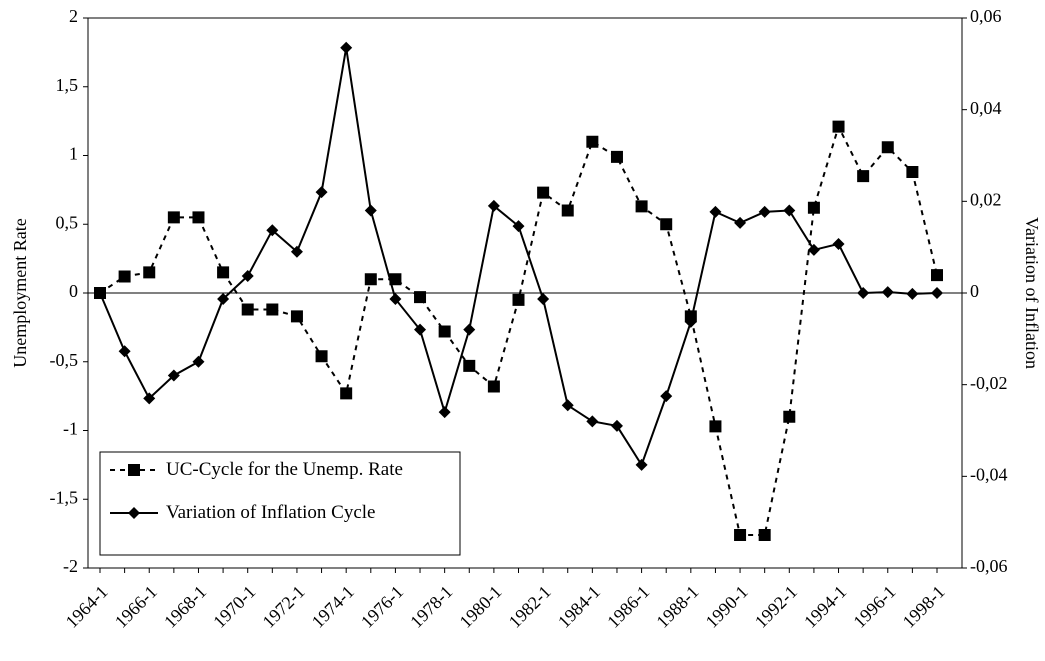  Describe the element at coordinates (989, 383) in the screenshot. I see `y2-tick-label: -0,02` at that location.